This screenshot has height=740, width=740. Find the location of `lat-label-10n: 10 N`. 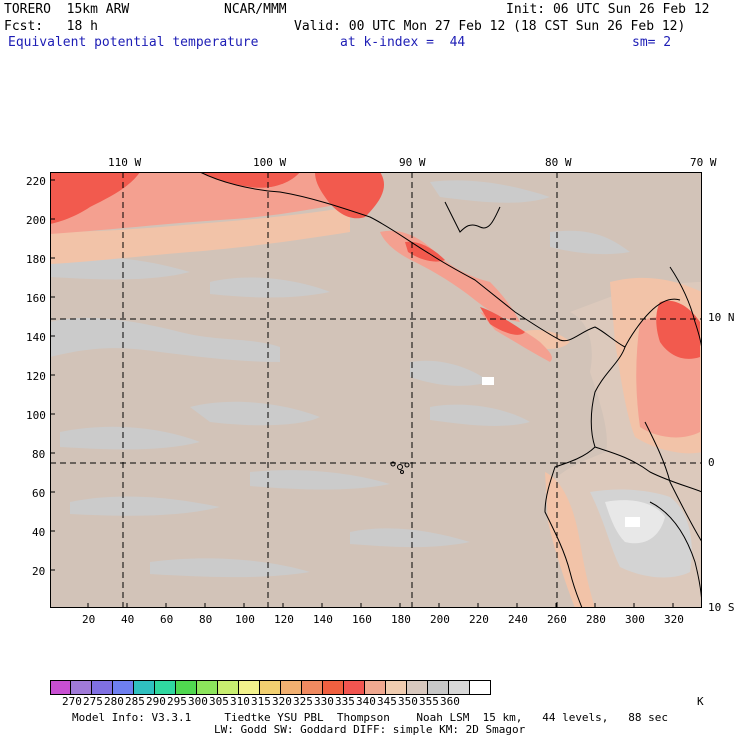

lat-label-10n: 10 N is located at coordinates (721, 317).